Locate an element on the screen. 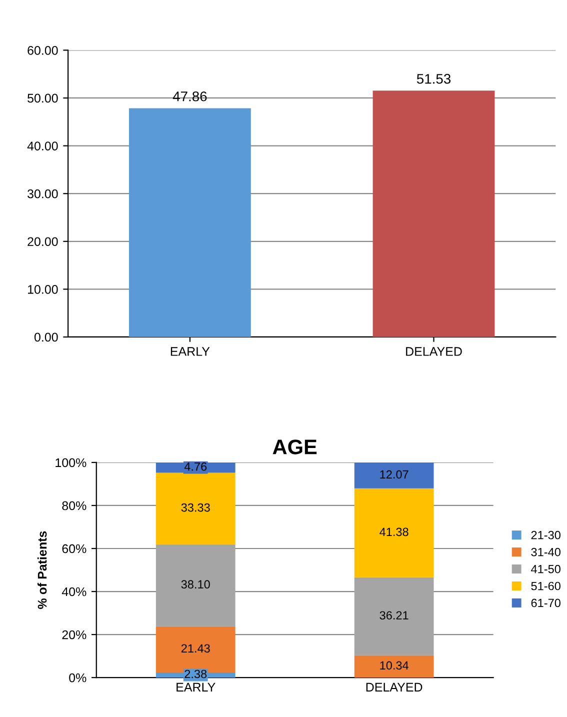  data-label: 4.76 is located at coordinates (195, 466).